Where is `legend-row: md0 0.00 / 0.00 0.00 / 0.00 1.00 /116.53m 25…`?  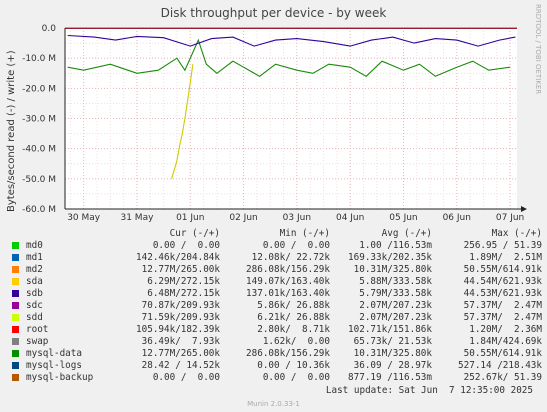 legend-row: md0 0.00 / 0.00 0.00 / 0.00 1.00 /116.53m 25… is located at coordinates (277, 246).